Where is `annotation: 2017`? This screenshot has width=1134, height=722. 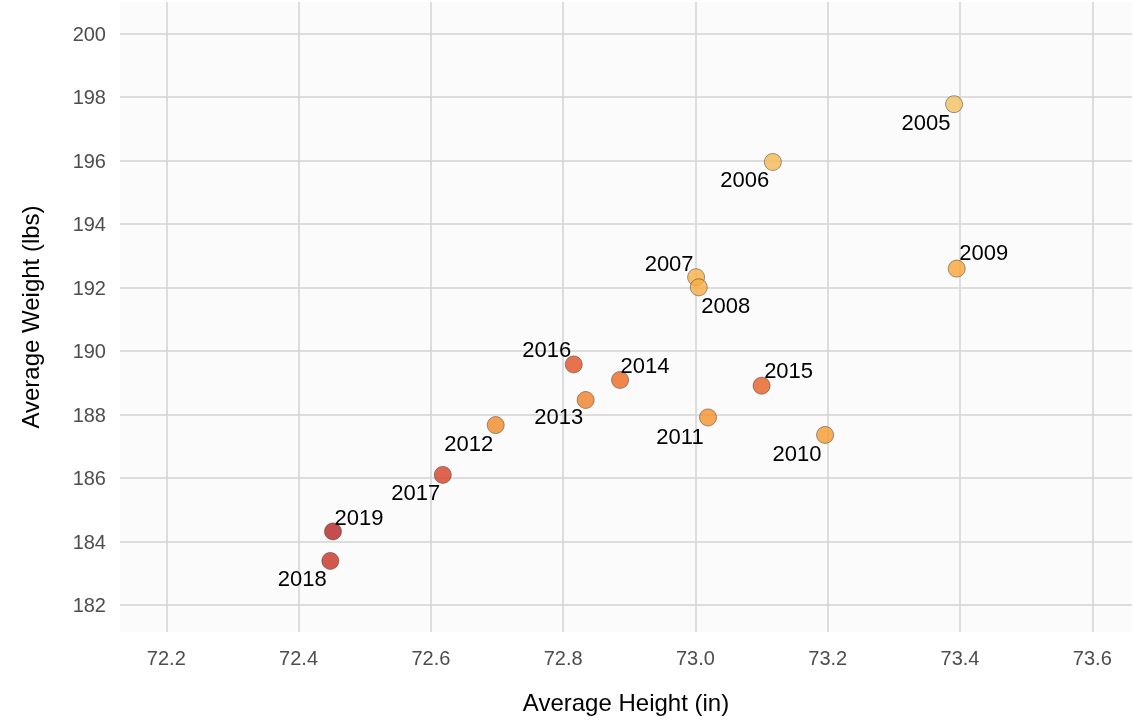 annotation: 2017 is located at coordinates (416, 493).